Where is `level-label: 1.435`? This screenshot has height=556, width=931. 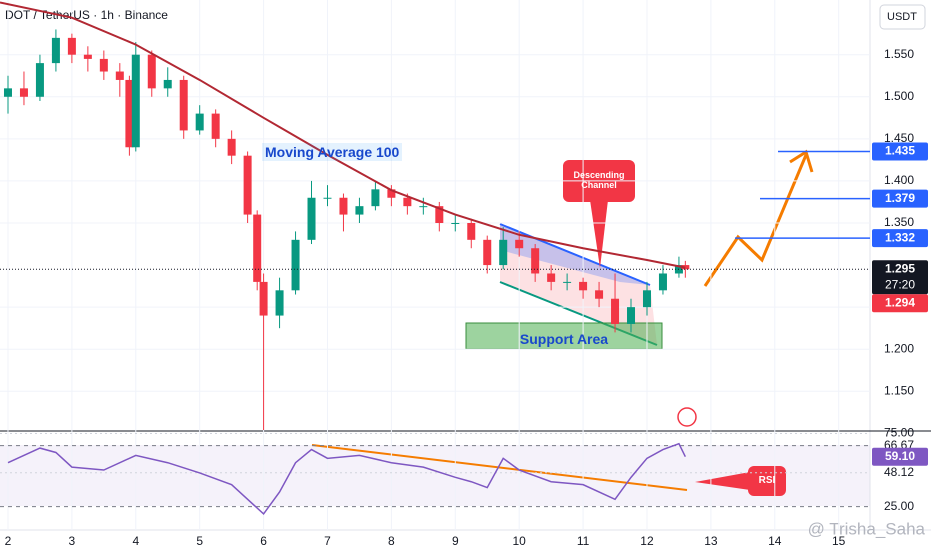 level-label: 1.435 is located at coordinates (900, 151).